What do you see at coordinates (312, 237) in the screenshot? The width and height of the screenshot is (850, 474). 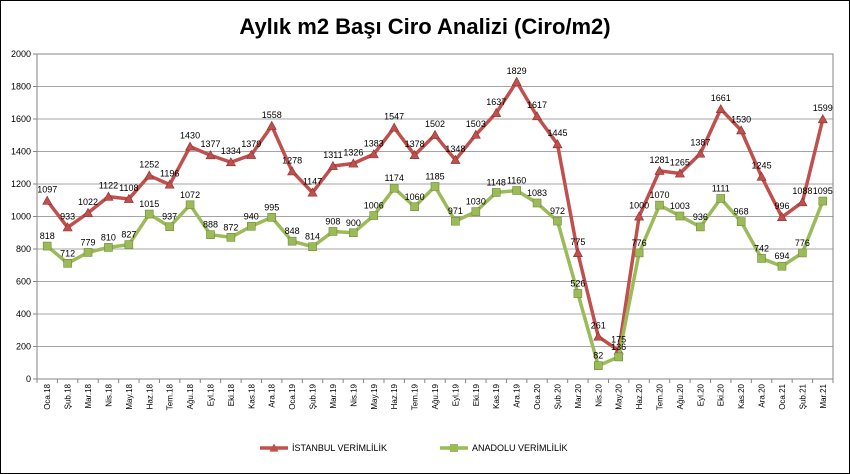 I see `data-label: 814` at bounding box center [312, 237].